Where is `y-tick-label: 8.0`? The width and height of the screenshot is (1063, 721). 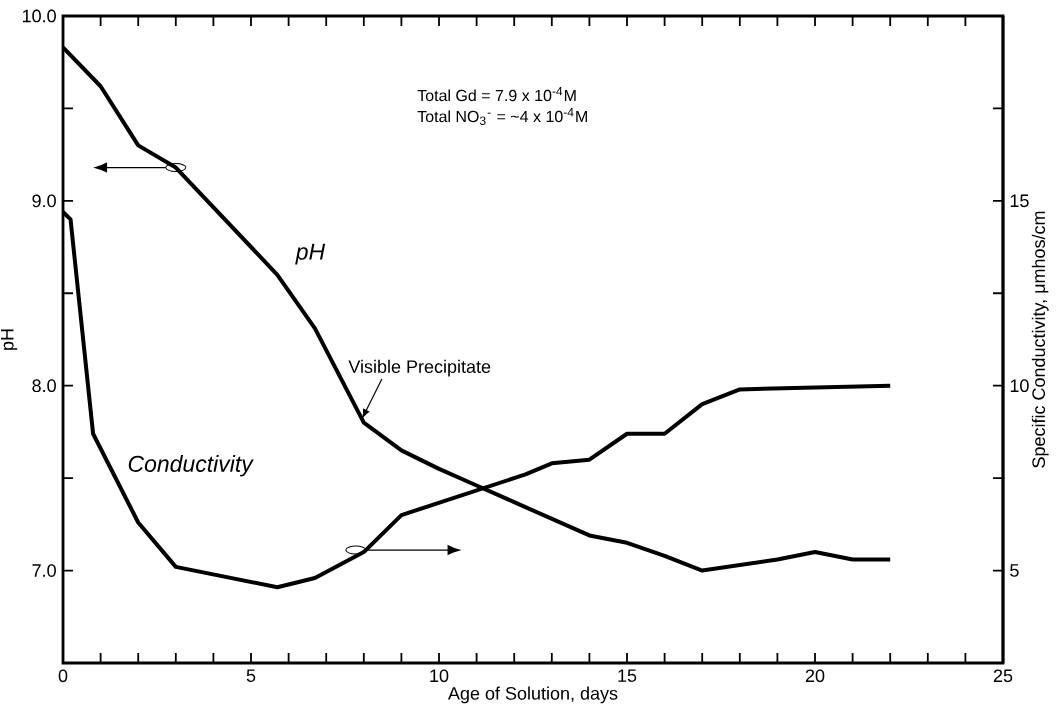
y-tick-label: 8.0 is located at coordinates (44, 386).